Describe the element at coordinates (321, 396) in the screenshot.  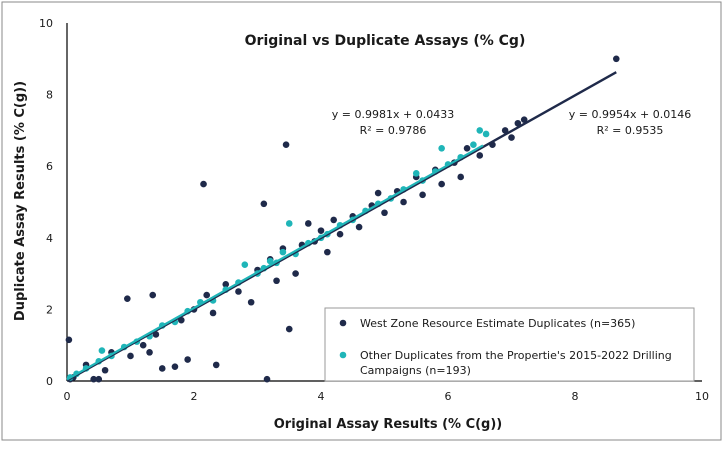
I see `x-tick-label: 4` at that location.